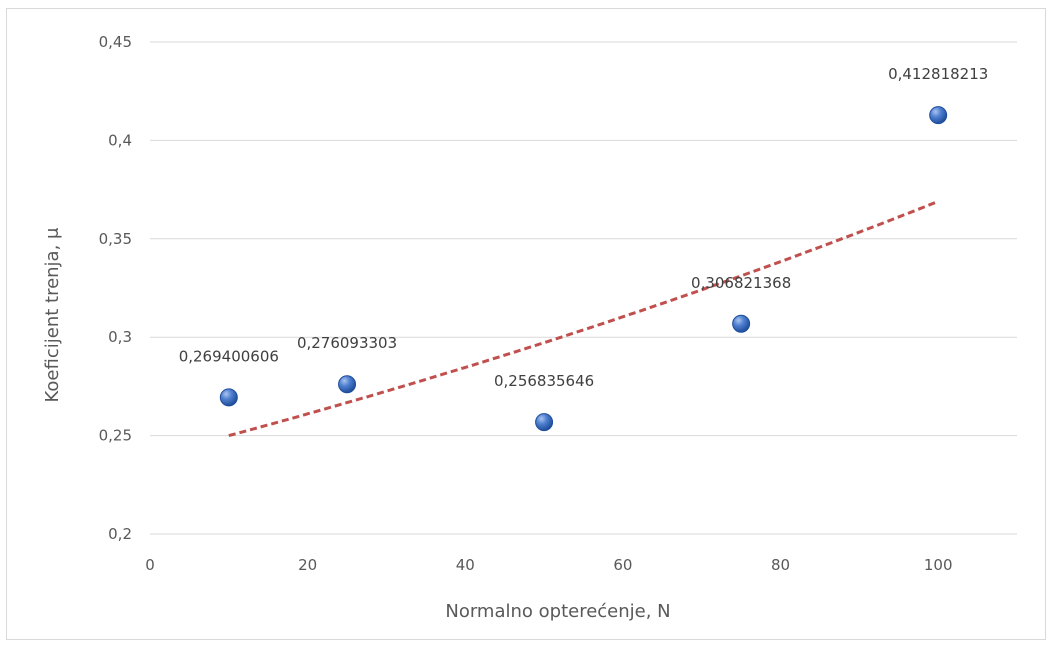 The width and height of the screenshot is (1052, 645). What do you see at coordinates (115, 436) in the screenshot?
I see `y-tick-label: 0,25` at bounding box center [115, 436].